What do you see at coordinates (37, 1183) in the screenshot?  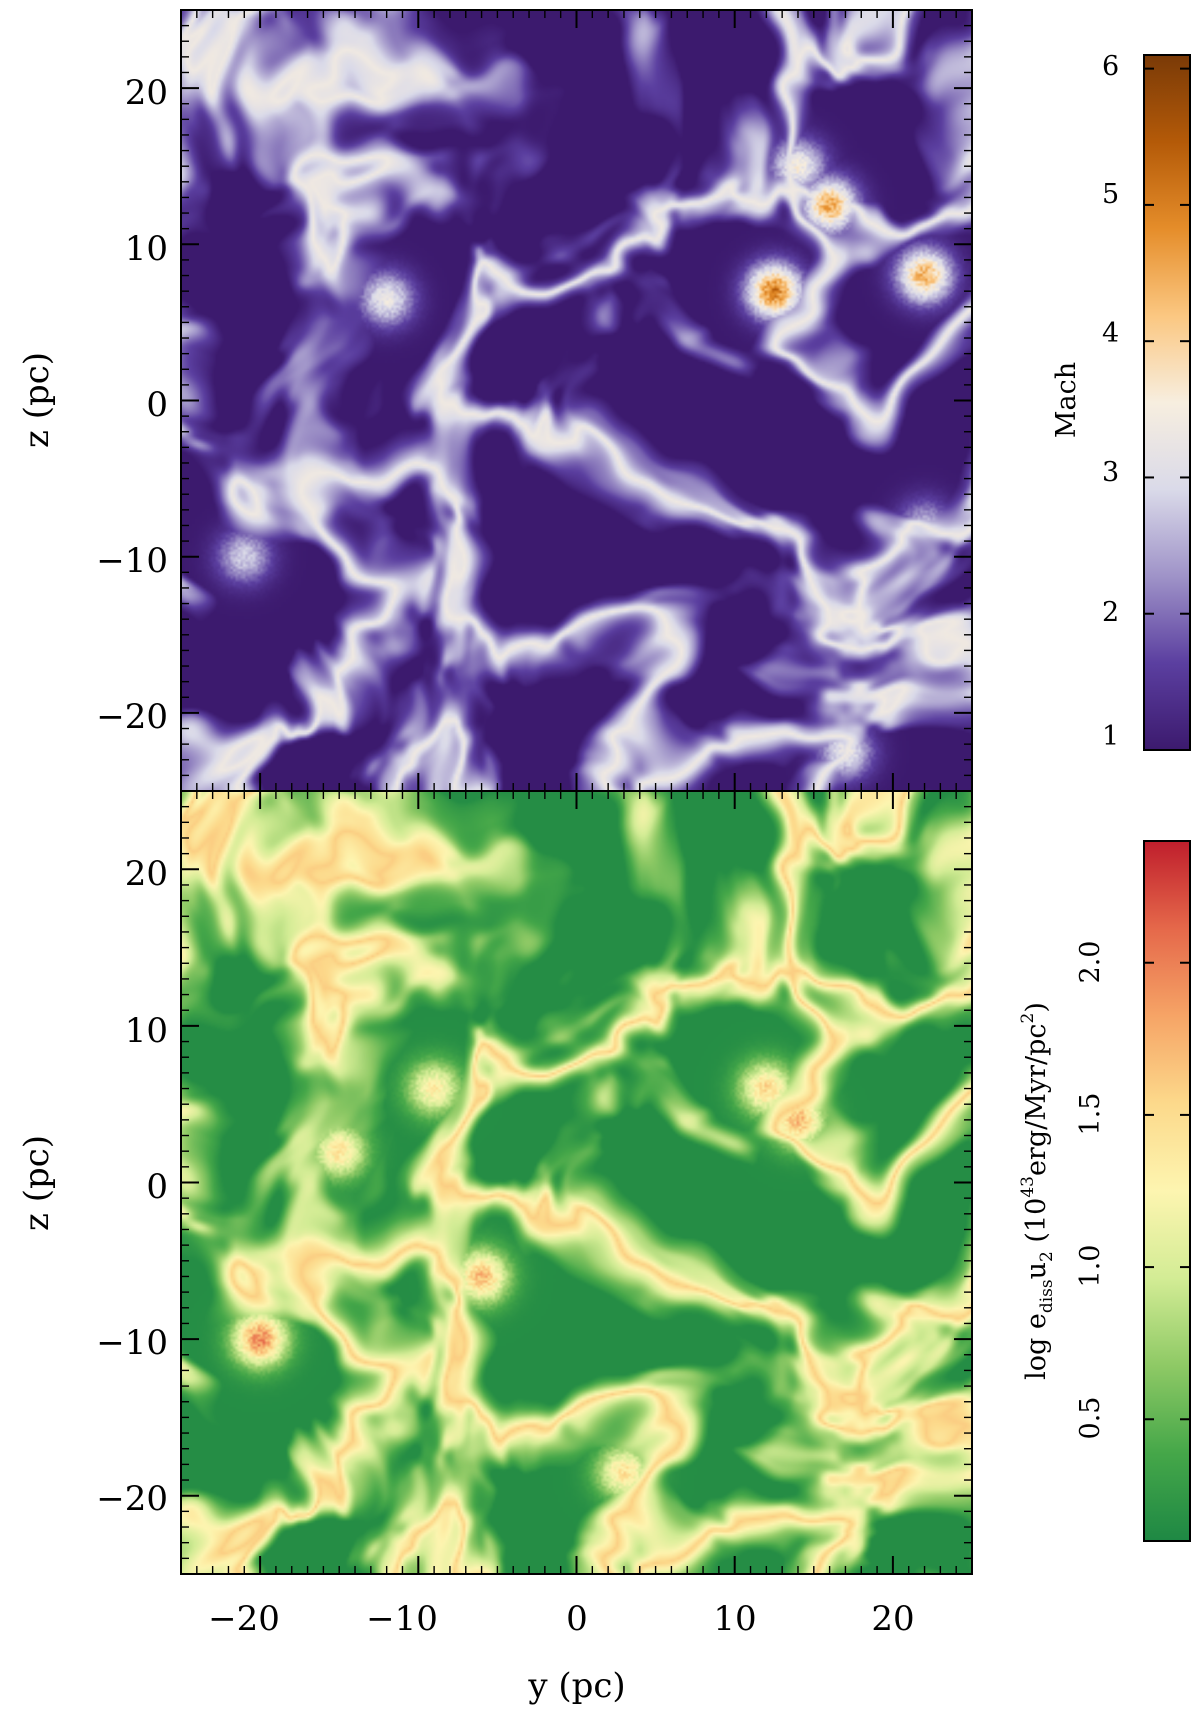 I see `bottom-y-axis-label: z (pc)` at bounding box center [37, 1183].